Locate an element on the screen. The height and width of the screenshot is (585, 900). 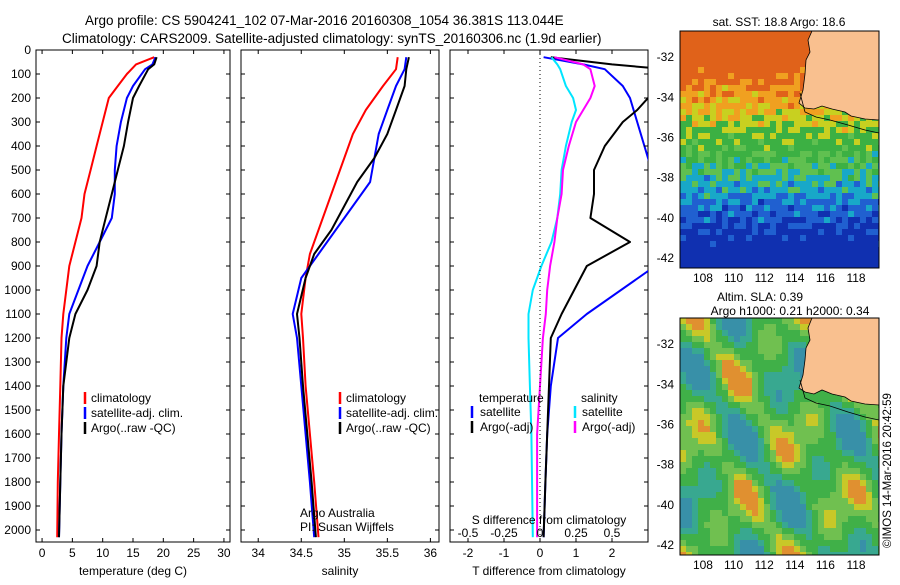
sst-map-xtick-label: 108 is located at coordinates (703, 278).